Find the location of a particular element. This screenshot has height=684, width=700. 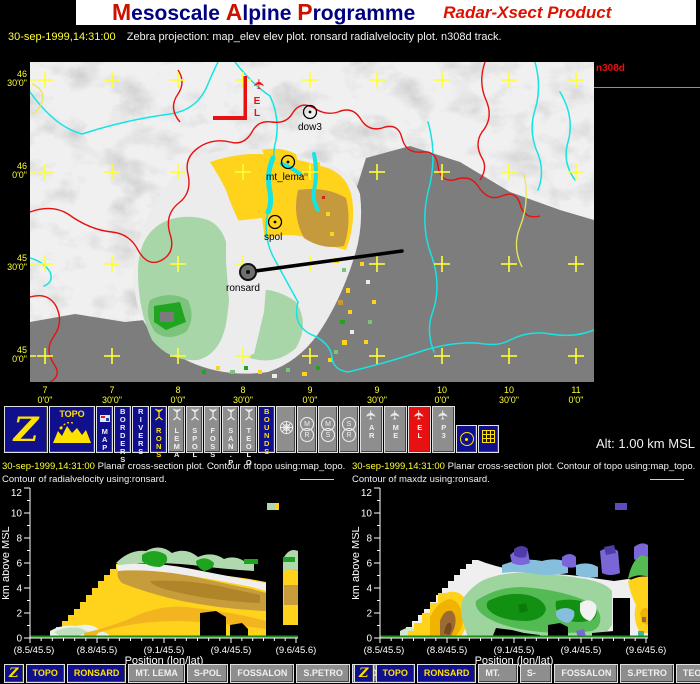

toolbar-button-map: MAP is located at coordinates (104, 429).